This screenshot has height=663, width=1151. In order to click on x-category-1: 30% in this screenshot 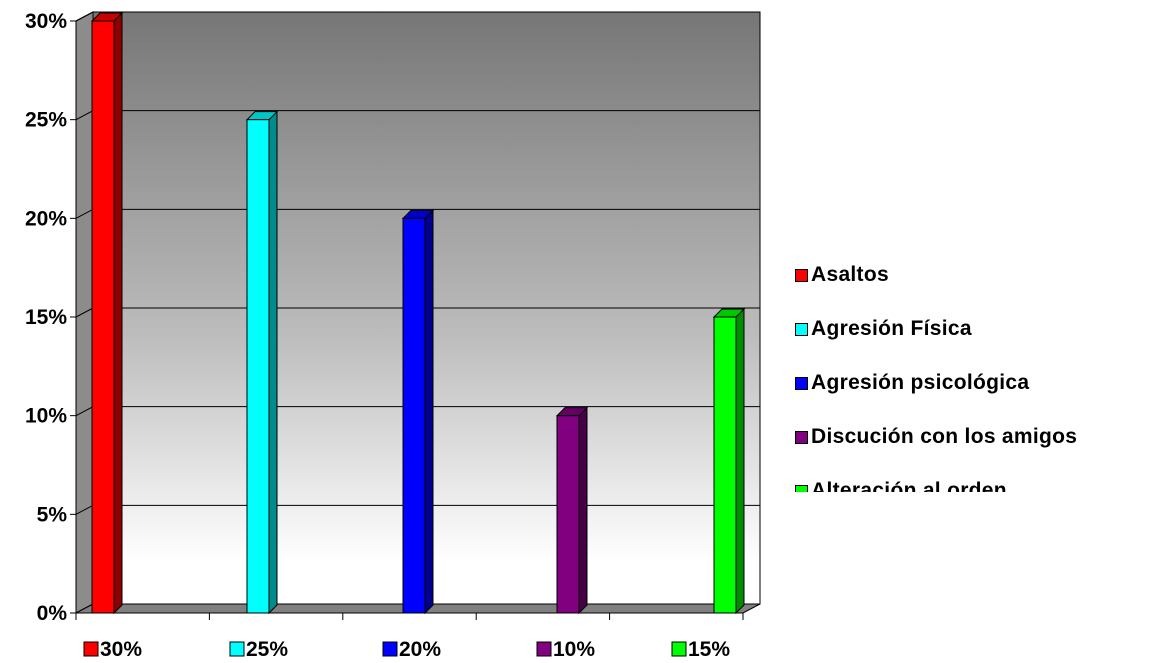, I will do `click(112, 649)`.